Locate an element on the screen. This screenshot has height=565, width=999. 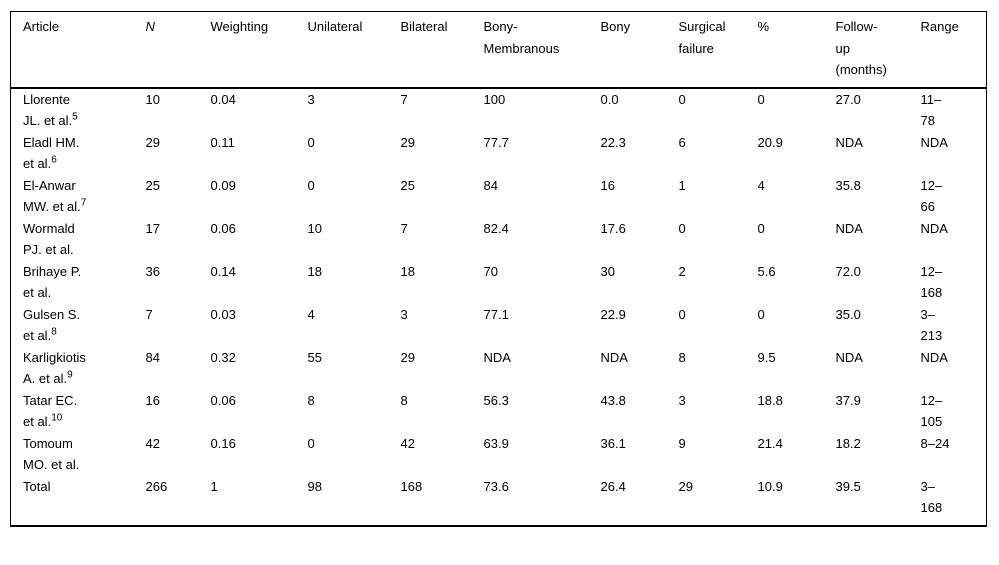
table-cell: 43.8 is located at coordinates (613, 400).